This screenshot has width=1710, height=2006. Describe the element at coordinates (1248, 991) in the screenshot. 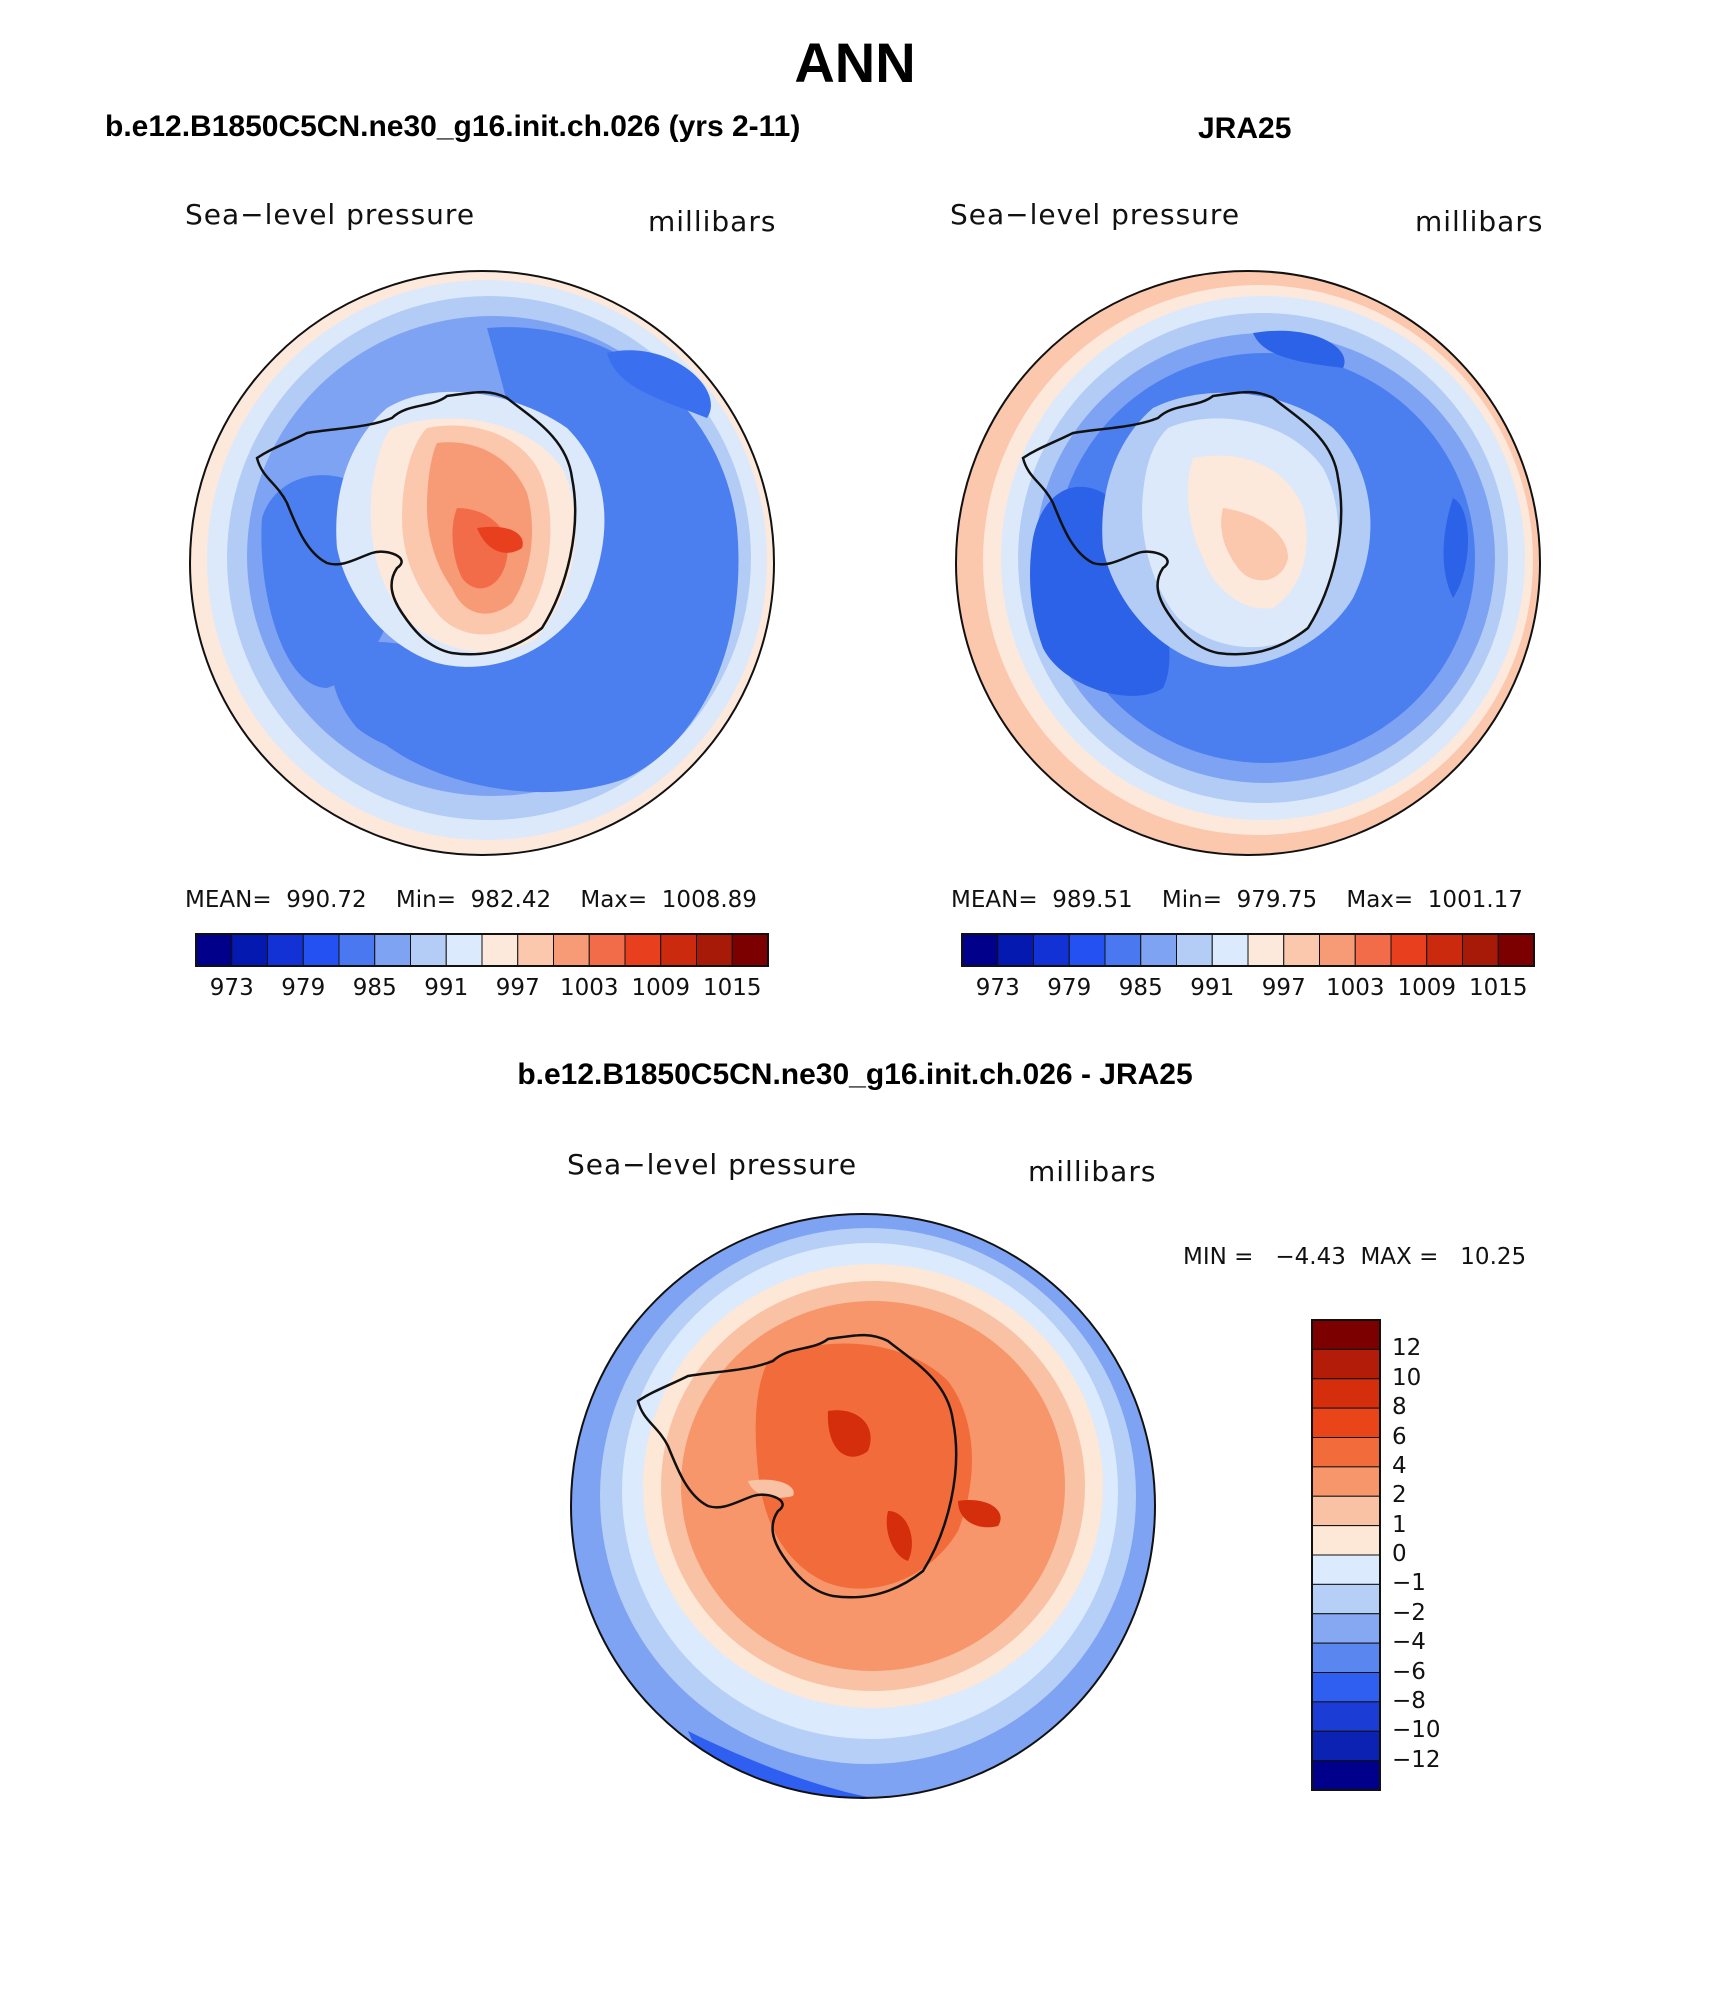

I see `panel-2-colorbar-ticks: 973 979 985 991 997 1003 1009 1015` at that location.